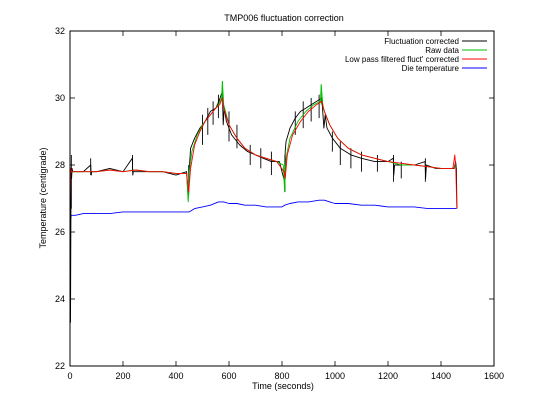 The width and height of the screenshot is (550, 417). I want to click on y-tick-label: 26, so click(60, 232).